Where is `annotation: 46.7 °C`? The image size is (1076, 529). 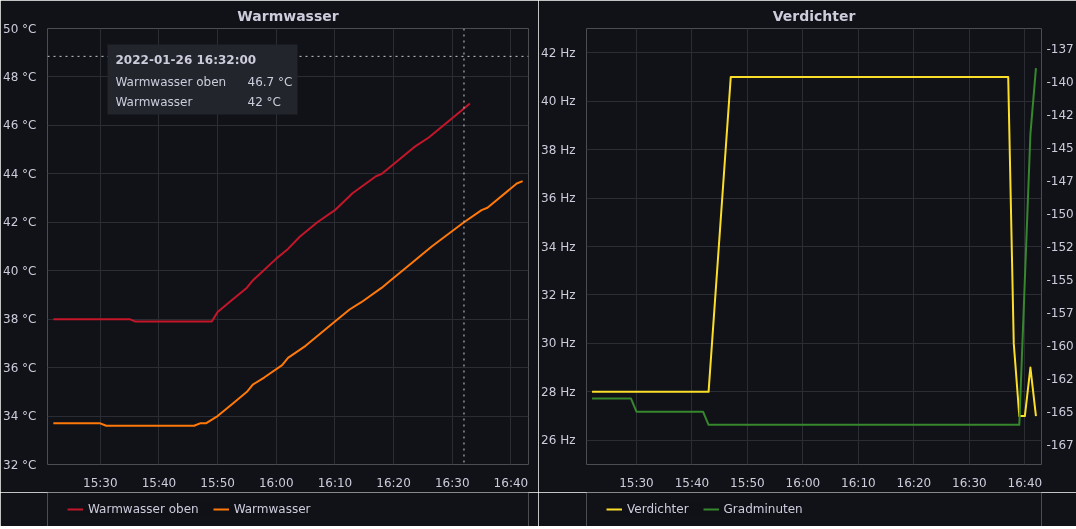 annotation: 46.7 °C is located at coordinates (270, 81).